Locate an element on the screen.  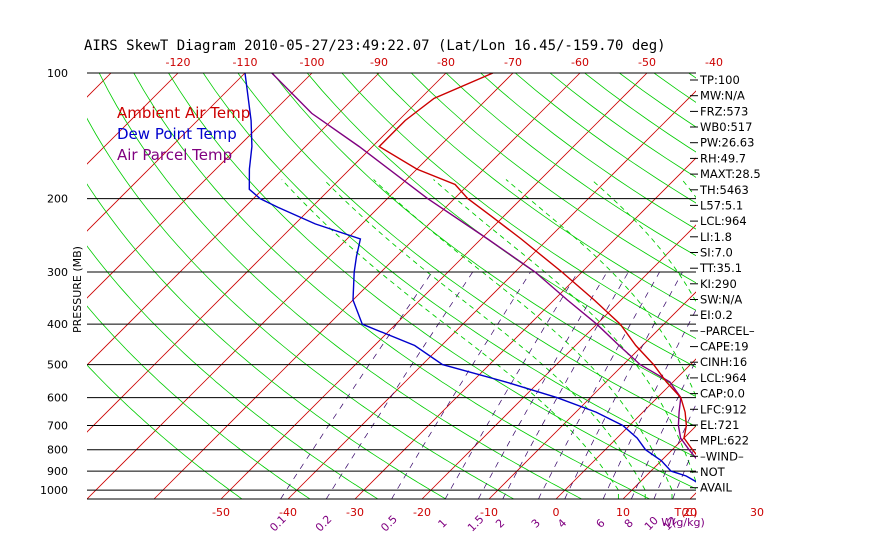
mixing-ratio-label: 0.5 is located at coordinates (389, 524).